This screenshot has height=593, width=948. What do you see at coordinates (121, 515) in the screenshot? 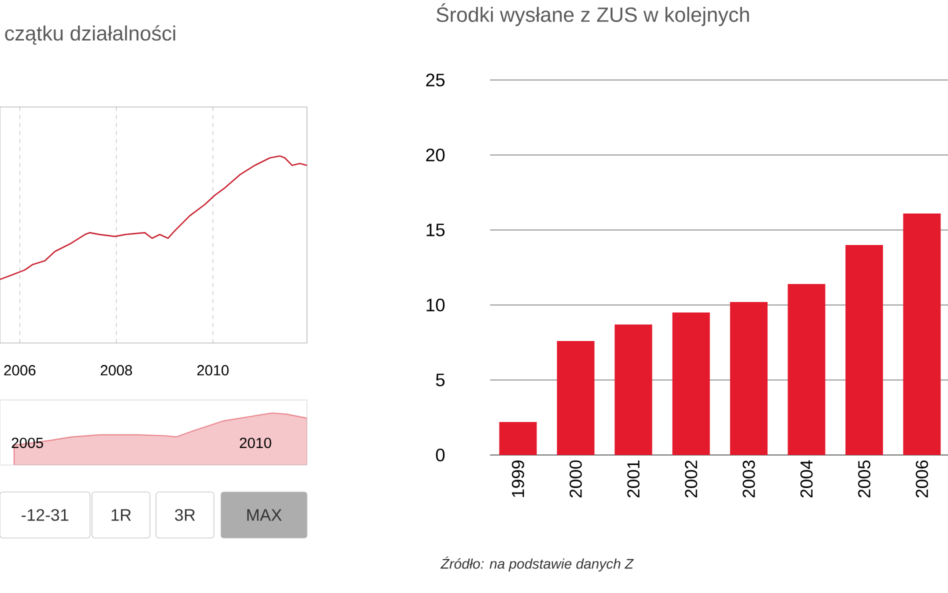
I see `text: 1R` at bounding box center [121, 515].